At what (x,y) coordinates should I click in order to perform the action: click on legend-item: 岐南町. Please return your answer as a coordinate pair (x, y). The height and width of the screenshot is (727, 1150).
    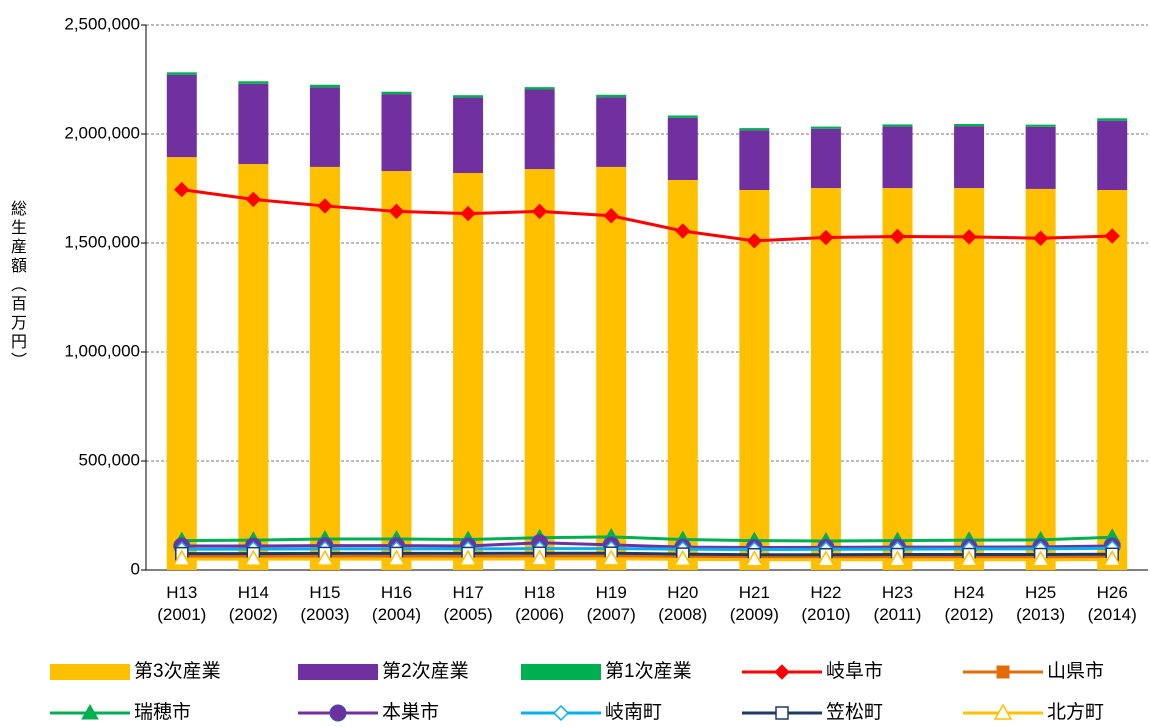
    Looking at the image, I should click on (591, 712).